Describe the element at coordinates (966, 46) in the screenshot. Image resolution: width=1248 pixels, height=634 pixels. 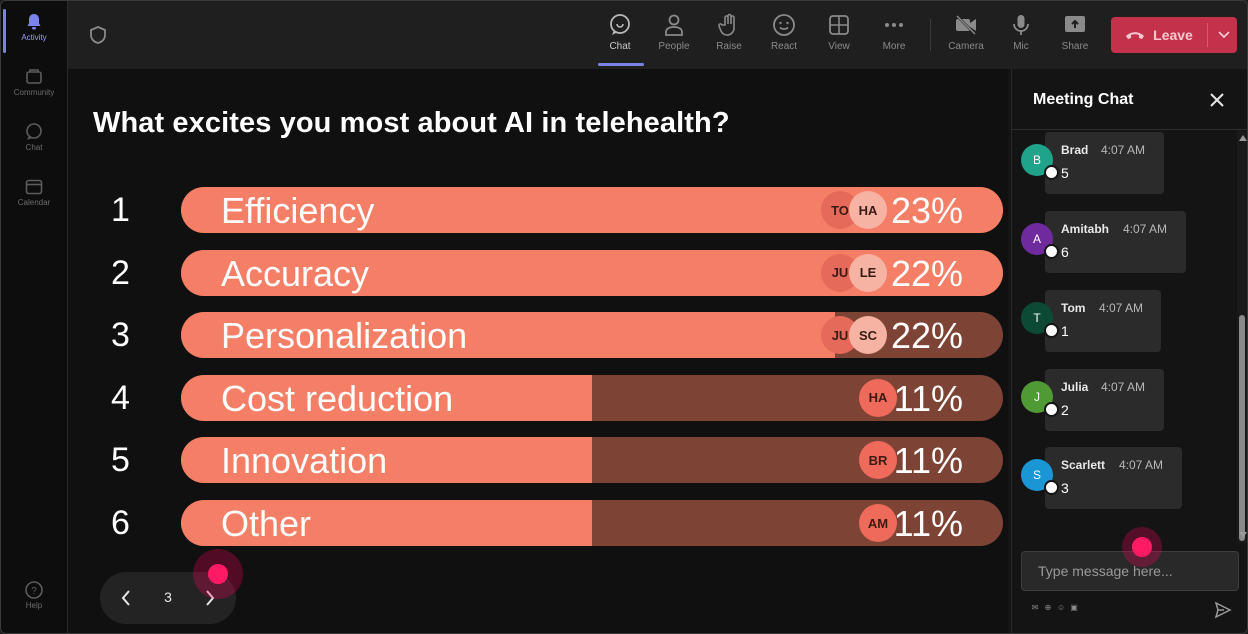
I see `toolbar-label: Camera` at that location.